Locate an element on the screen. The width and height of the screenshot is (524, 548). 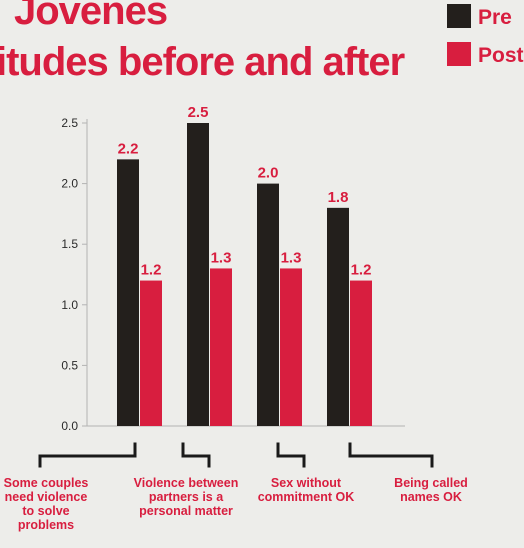
legend-swatch-pre is located at coordinates (459, 16).